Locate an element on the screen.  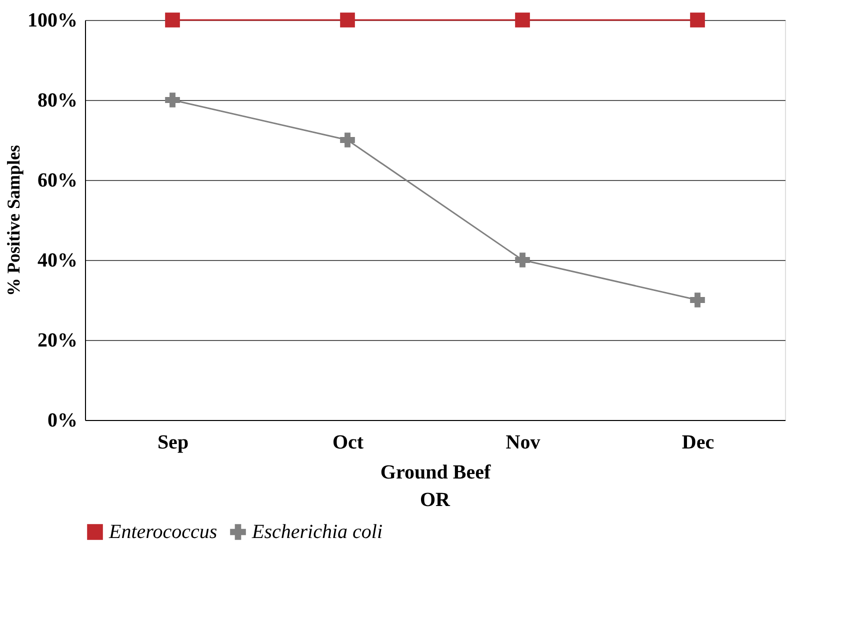
x-tick-label: Dec is located at coordinates (698, 443).